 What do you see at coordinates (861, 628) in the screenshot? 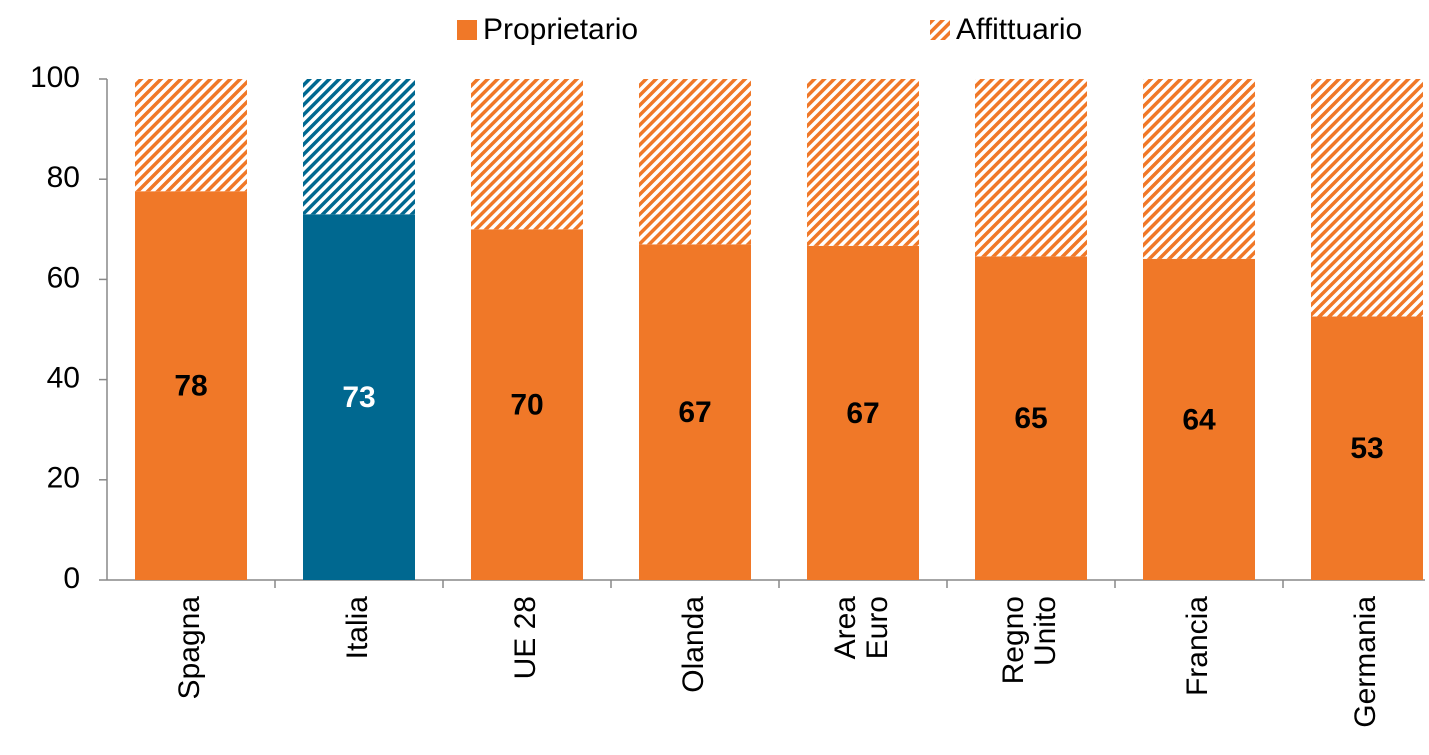
I see `x-tick-label: AreaEuro` at bounding box center [861, 628].